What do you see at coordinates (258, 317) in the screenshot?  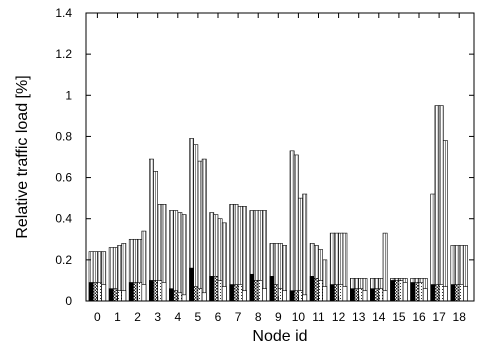 I see `x-tick-label: 8` at bounding box center [258, 317].